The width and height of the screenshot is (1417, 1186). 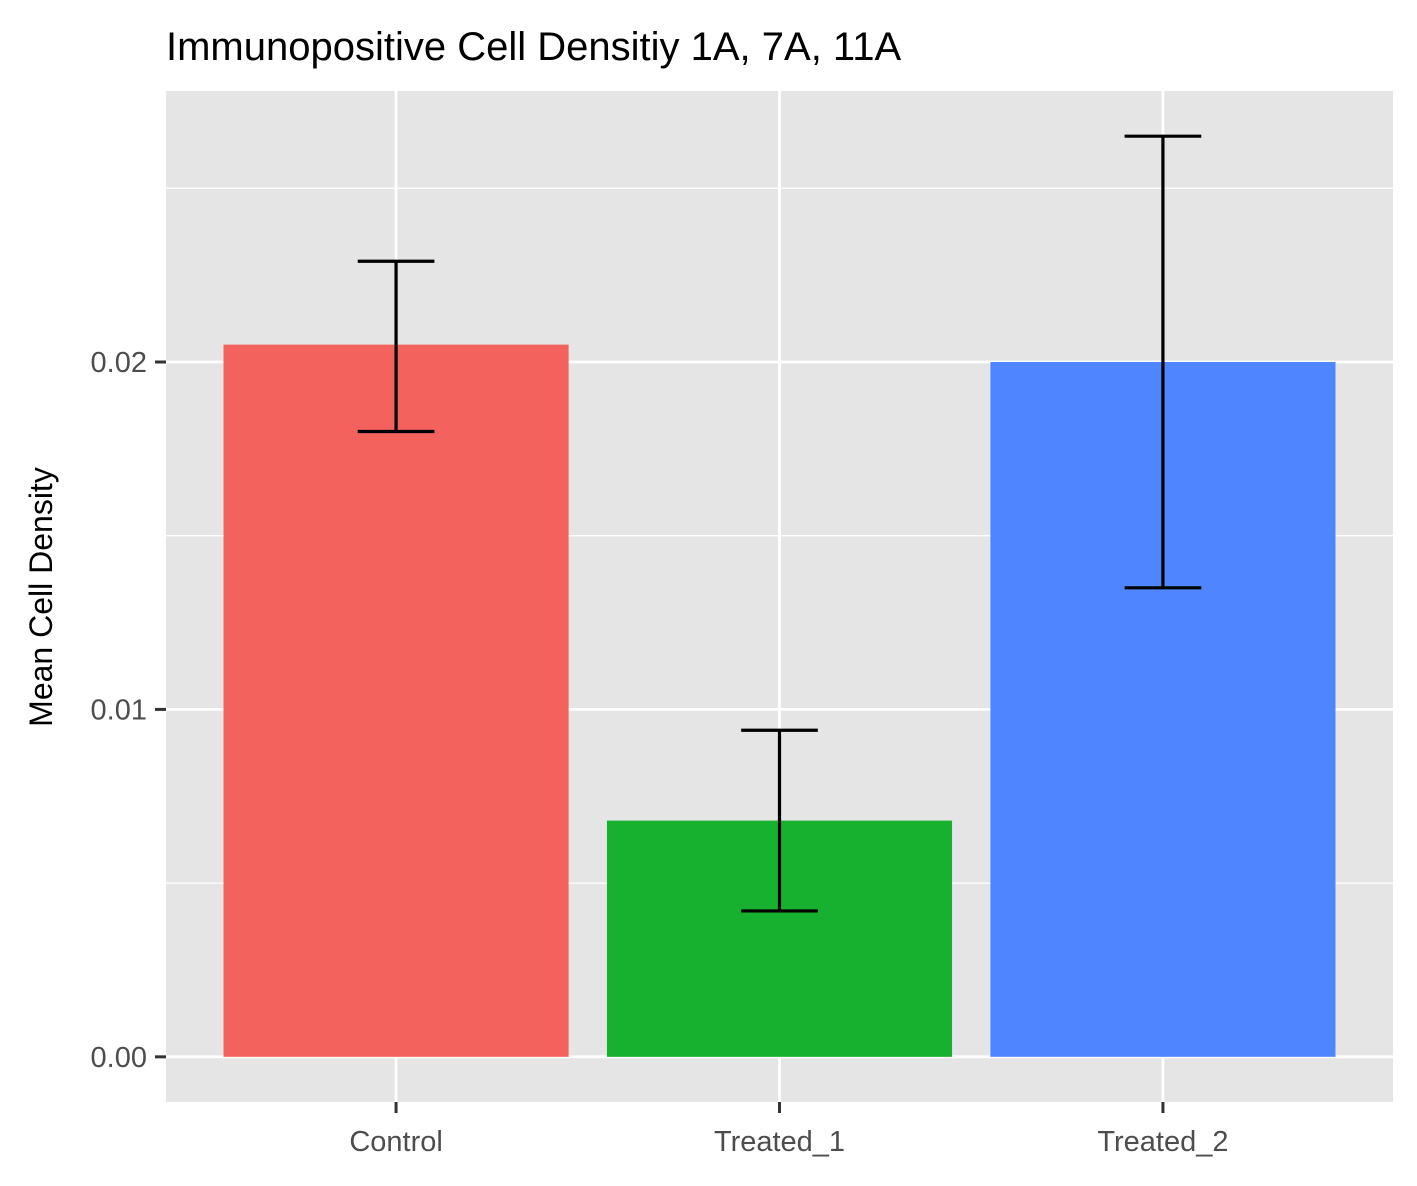 I want to click on x-axis: Control Treated_1 Treated_2, so click(x=789, y=1130).